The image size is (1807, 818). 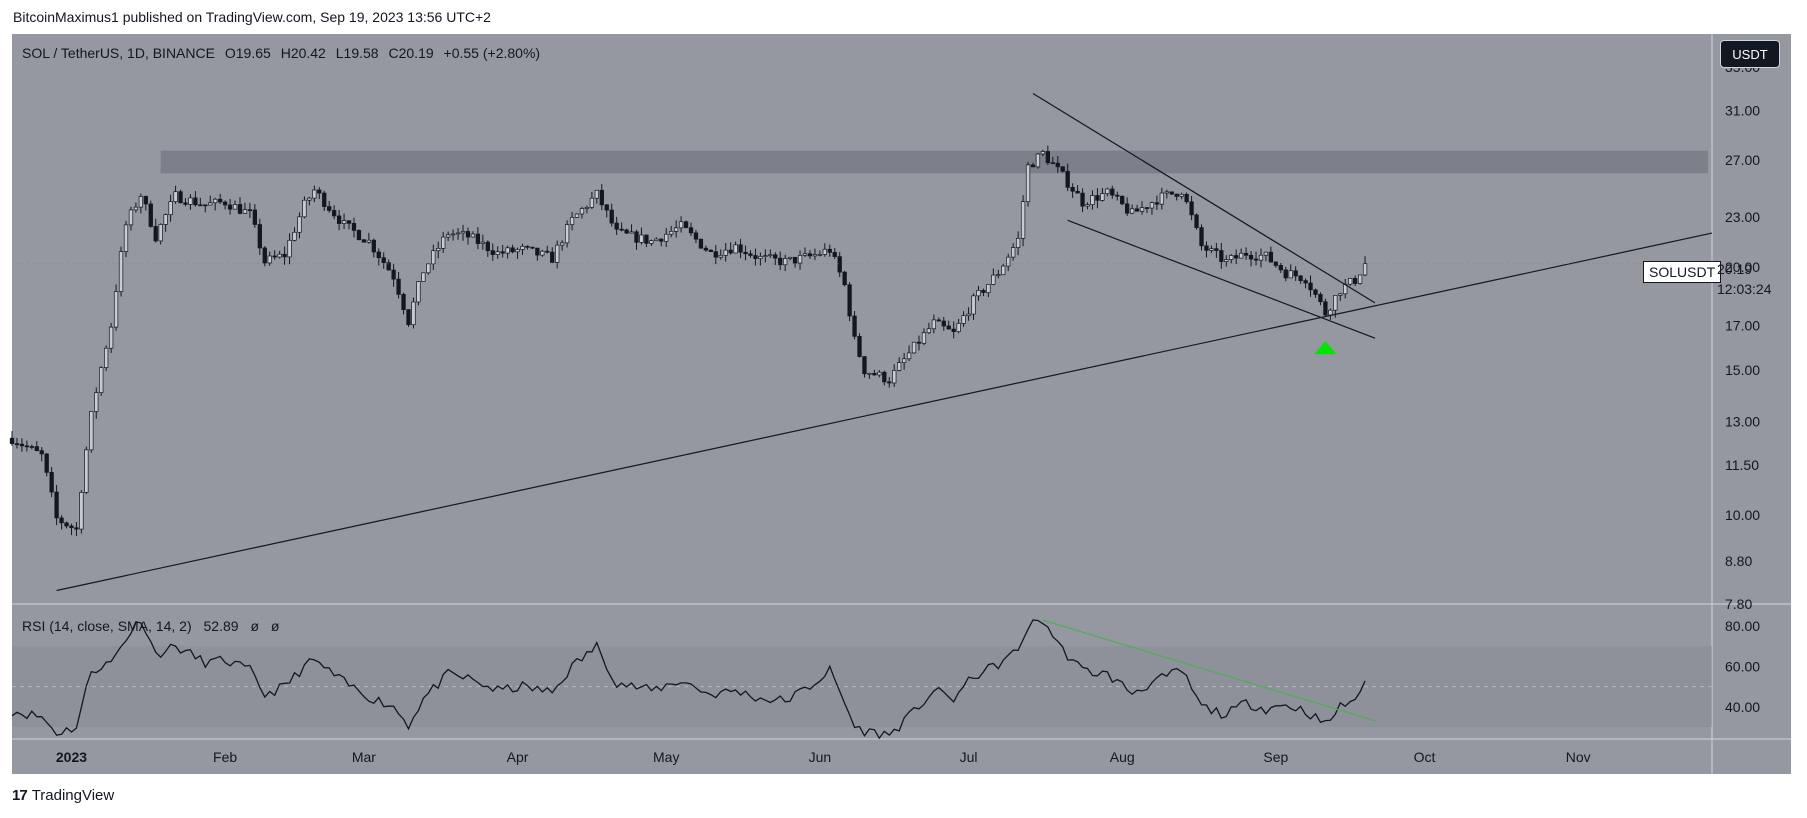 I want to click on rsi-title: RSI (14, close, SMA, 14, 2), so click(x=107, y=626).